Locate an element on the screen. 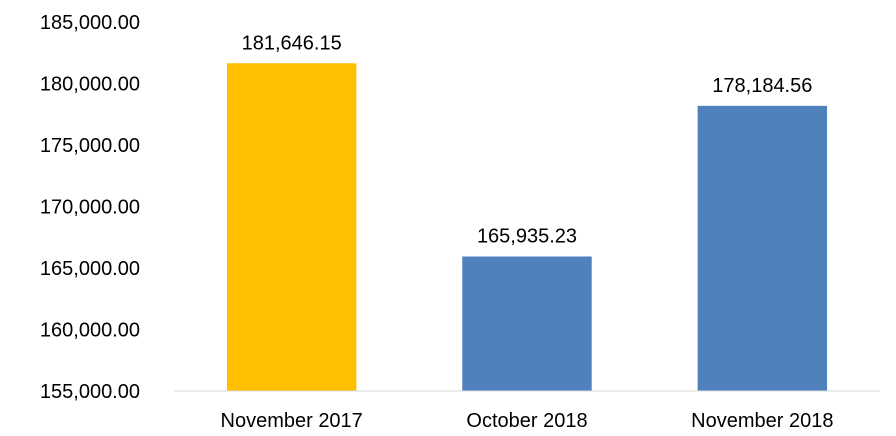 The height and width of the screenshot is (436, 896). x-axis-tick-labels: November 2017 October 2018 November 2018 is located at coordinates (527, 421).